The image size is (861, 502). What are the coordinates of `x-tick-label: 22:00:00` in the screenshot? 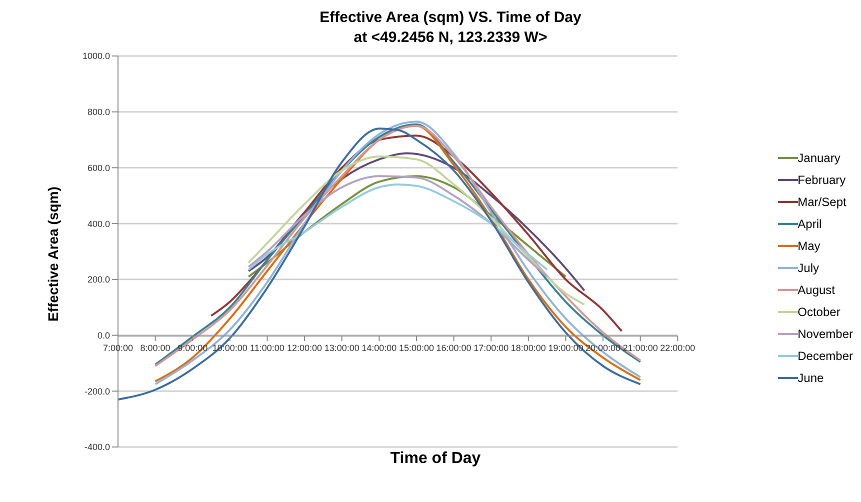 It's located at (678, 348).